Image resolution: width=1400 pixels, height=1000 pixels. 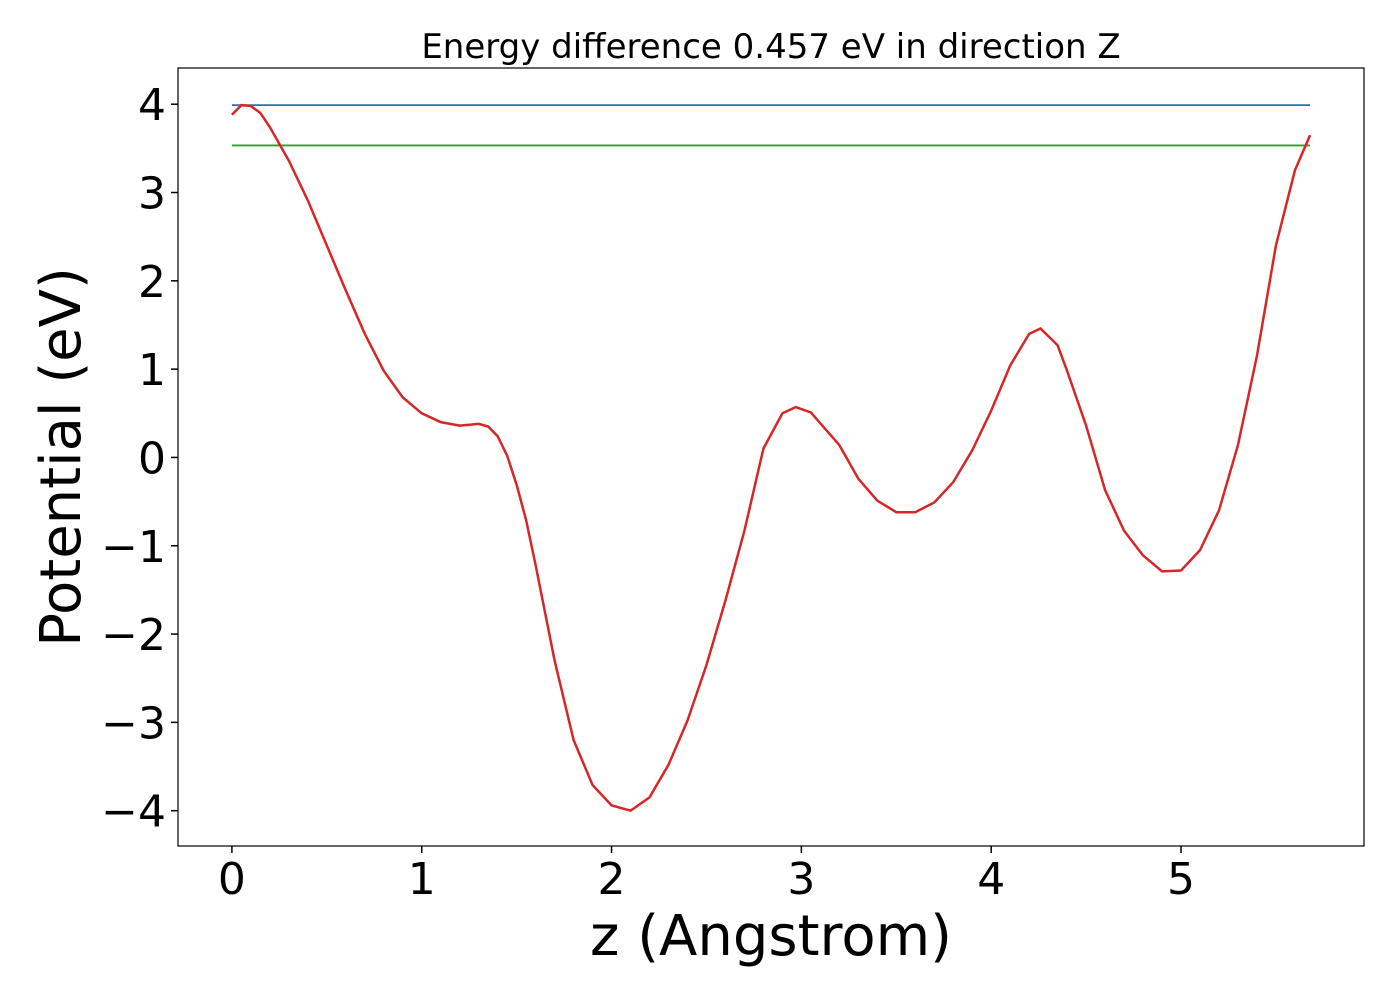 I want to click on x-tick-label: 5, so click(x=1181, y=879).